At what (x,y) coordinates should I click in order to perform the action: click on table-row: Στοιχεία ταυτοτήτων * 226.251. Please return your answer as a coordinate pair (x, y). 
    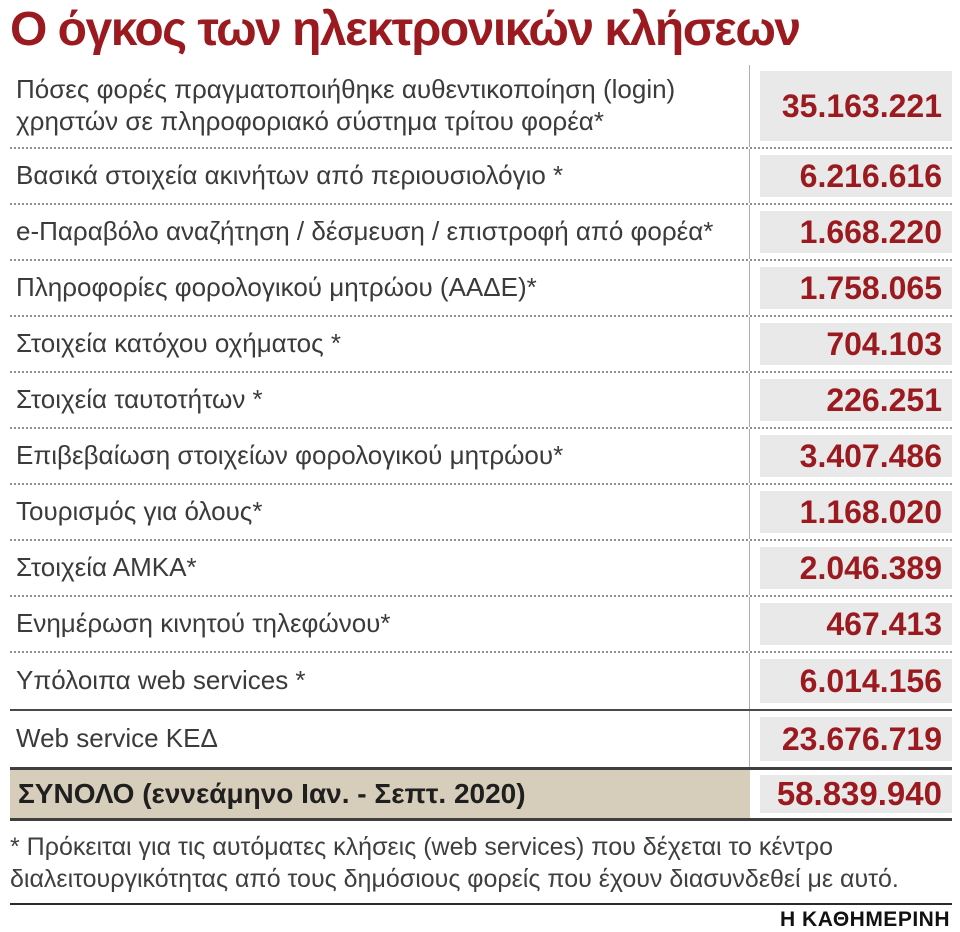
    Looking at the image, I should click on (481, 401).